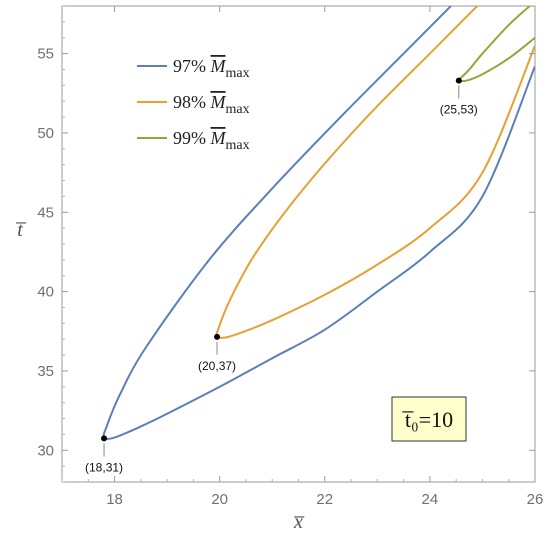 This screenshot has height=538, width=550. What do you see at coordinates (496, 44) in the screenshot?
I see `series-line-99pct` at bounding box center [496, 44].